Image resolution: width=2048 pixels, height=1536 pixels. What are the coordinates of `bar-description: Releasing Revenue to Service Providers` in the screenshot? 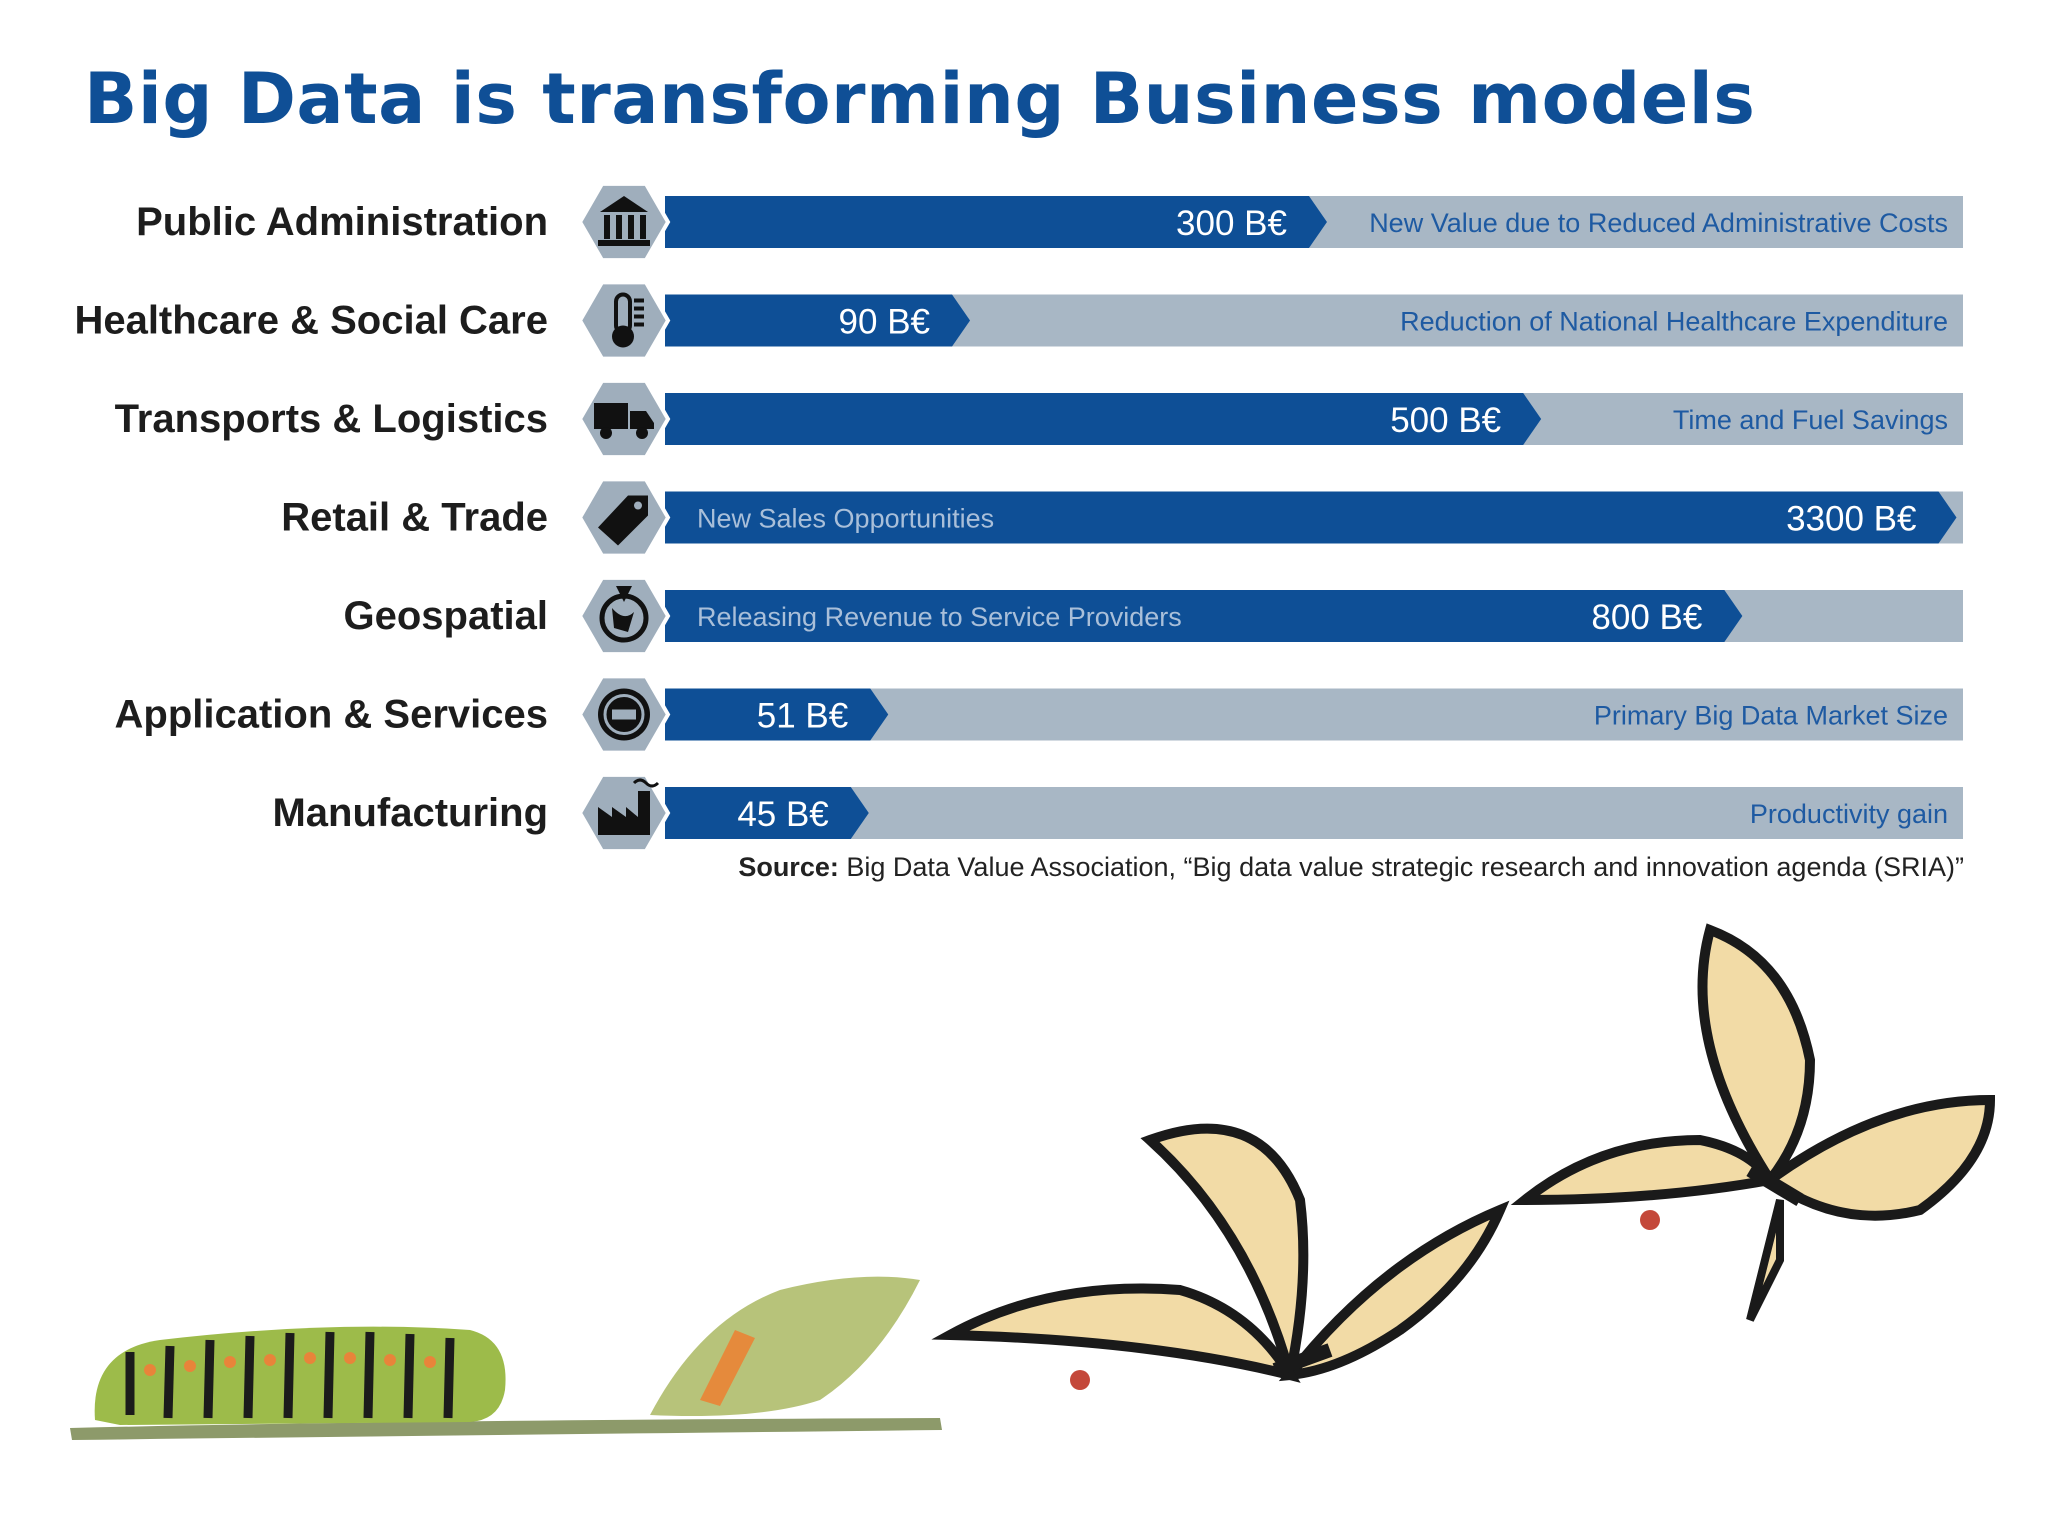 It's located at (939, 617).